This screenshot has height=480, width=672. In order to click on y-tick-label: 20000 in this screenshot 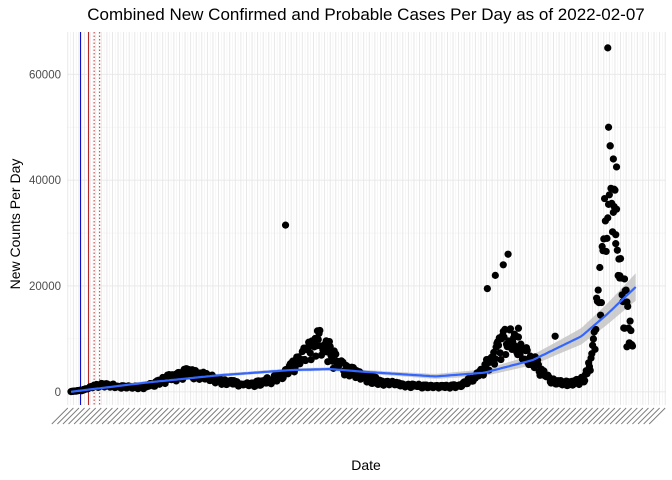, I will do `click(45, 287)`.